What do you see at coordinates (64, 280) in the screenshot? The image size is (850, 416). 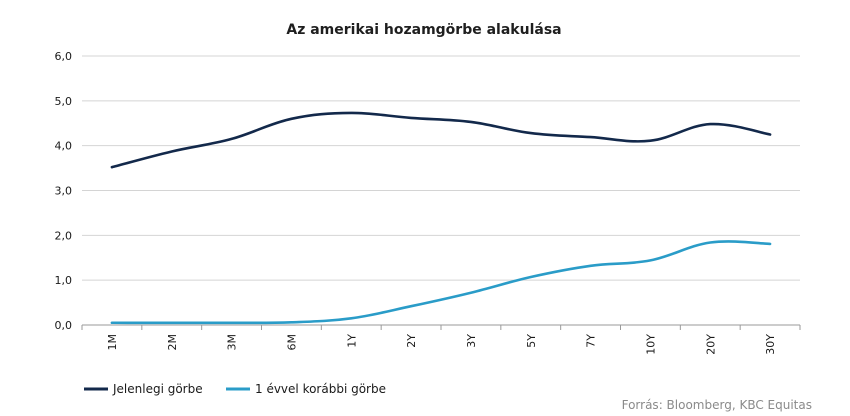 I see `y-tick-label: 1,0` at bounding box center [64, 280].